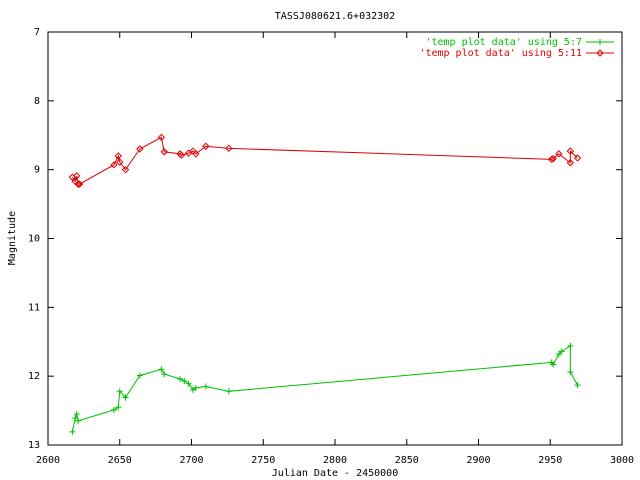  Describe the element at coordinates (34, 376) in the screenshot. I see `y-tick-label: 12` at that location.